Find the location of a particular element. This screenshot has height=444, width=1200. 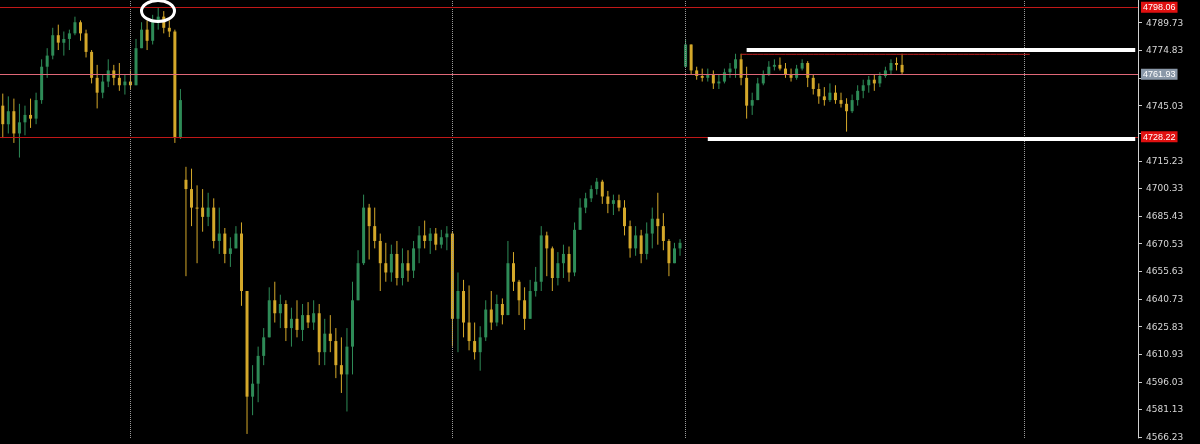

y-tick-label: 4625.83 is located at coordinates (1165, 326).